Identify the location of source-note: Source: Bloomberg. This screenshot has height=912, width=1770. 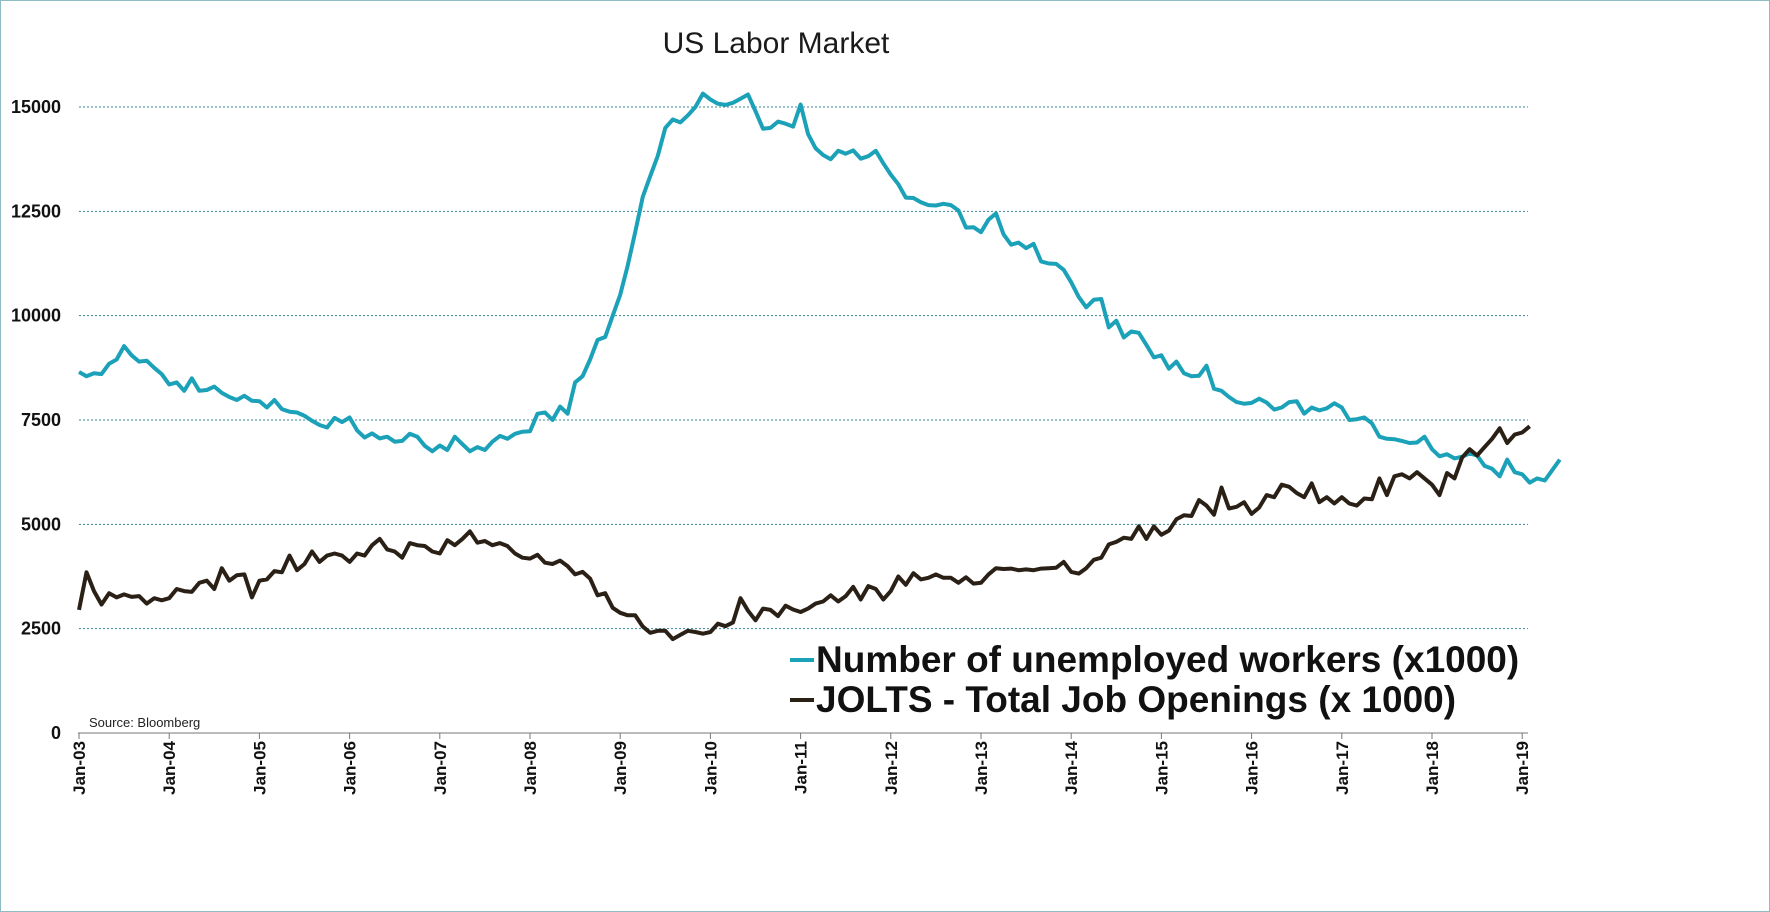
(144, 722).